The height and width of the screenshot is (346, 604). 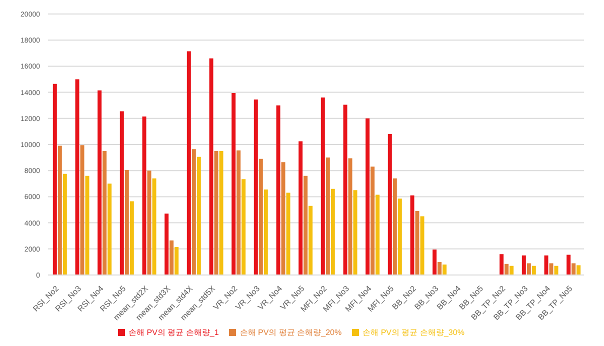 What do you see at coordinates (413, 332) in the screenshot?
I see `legend-label: 손해 PV의 평균 손해량_30%` at bounding box center [413, 332].